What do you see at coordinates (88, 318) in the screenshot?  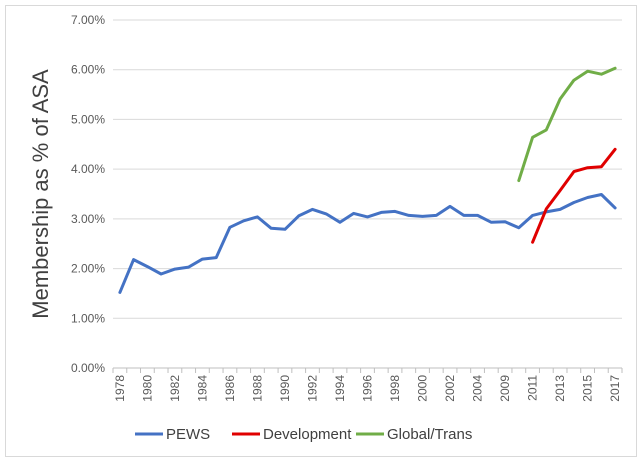 I see `y-tick-label: 1.00%` at bounding box center [88, 318].